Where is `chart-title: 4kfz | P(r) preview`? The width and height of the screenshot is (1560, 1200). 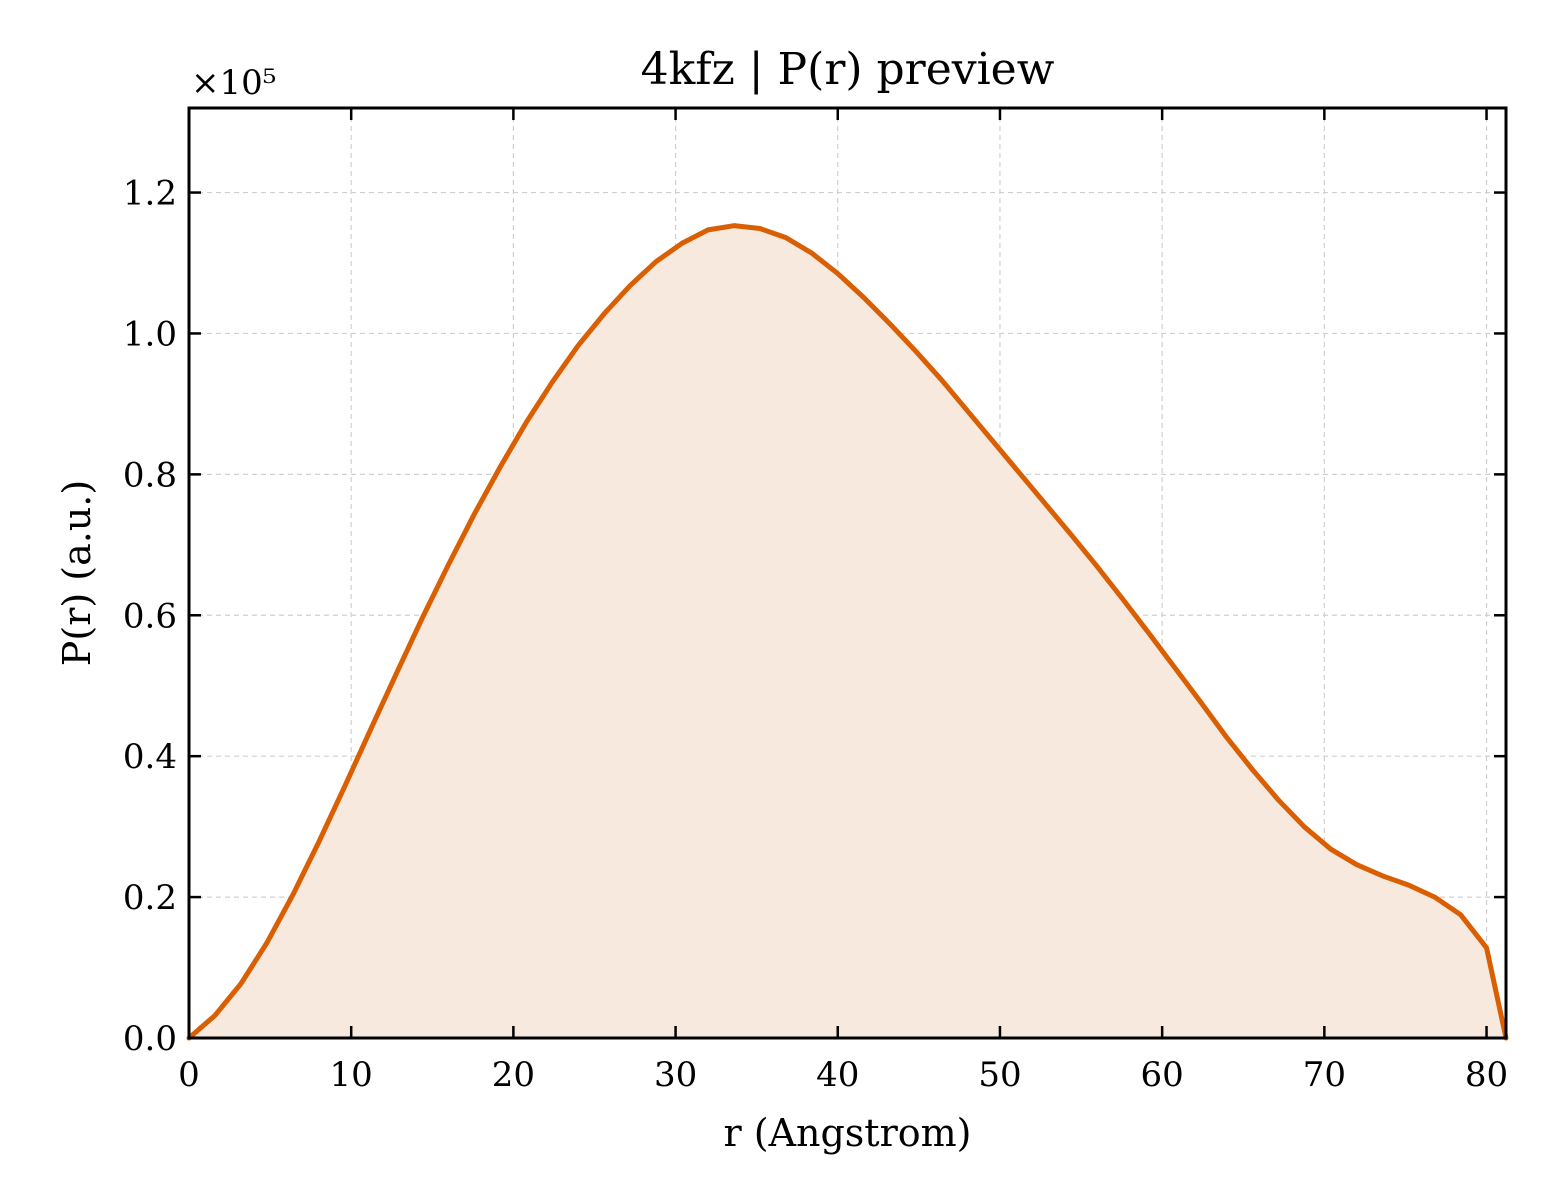
chart-title: 4kfz | P(r) preview is located at coordinates (848, 69).